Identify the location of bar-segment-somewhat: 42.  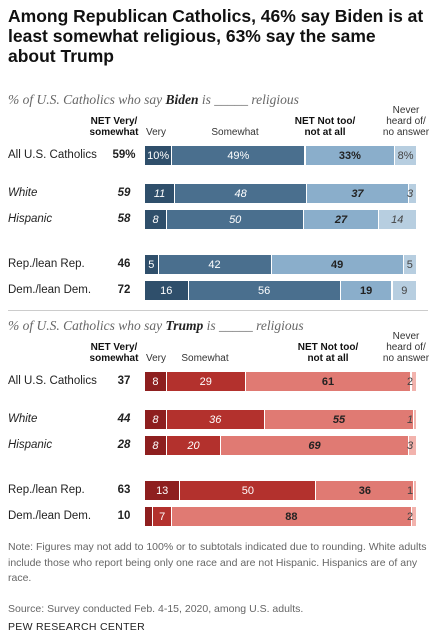
(215, 264).